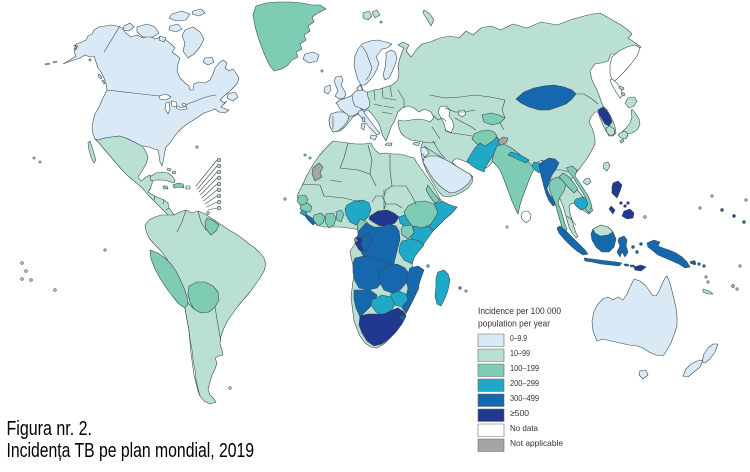  Describe the element at coordinates (536, 443) in the screenshot. I see `svg-text: Not applicable` at that location.